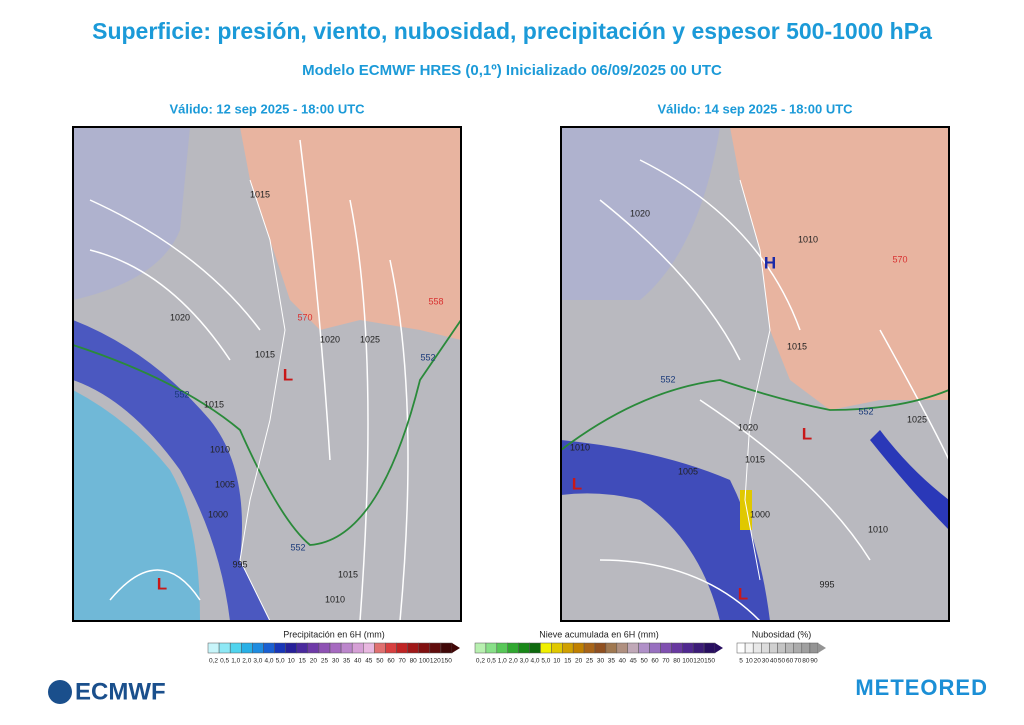 The width and height of the screenshot is (1024, 725). What do you see at coordinates (798, 661) in the screenshot?
I see `legend-tick-label: 70` at bounding box center [798, 661].